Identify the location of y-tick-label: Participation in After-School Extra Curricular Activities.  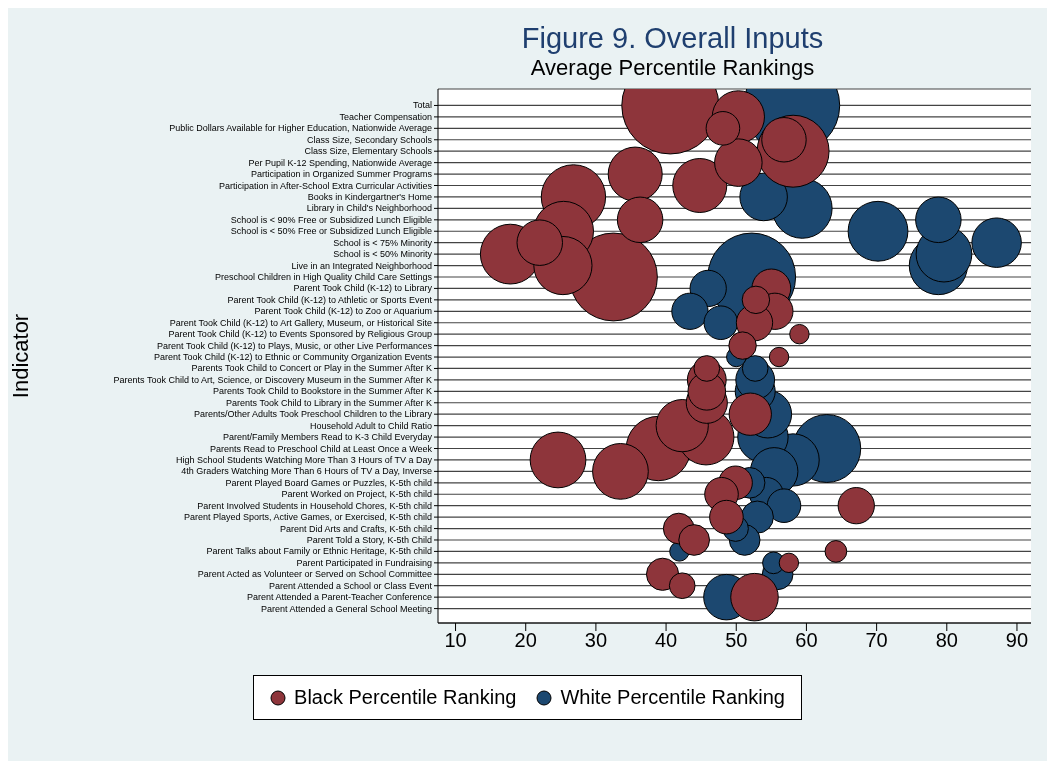
(325, 185).